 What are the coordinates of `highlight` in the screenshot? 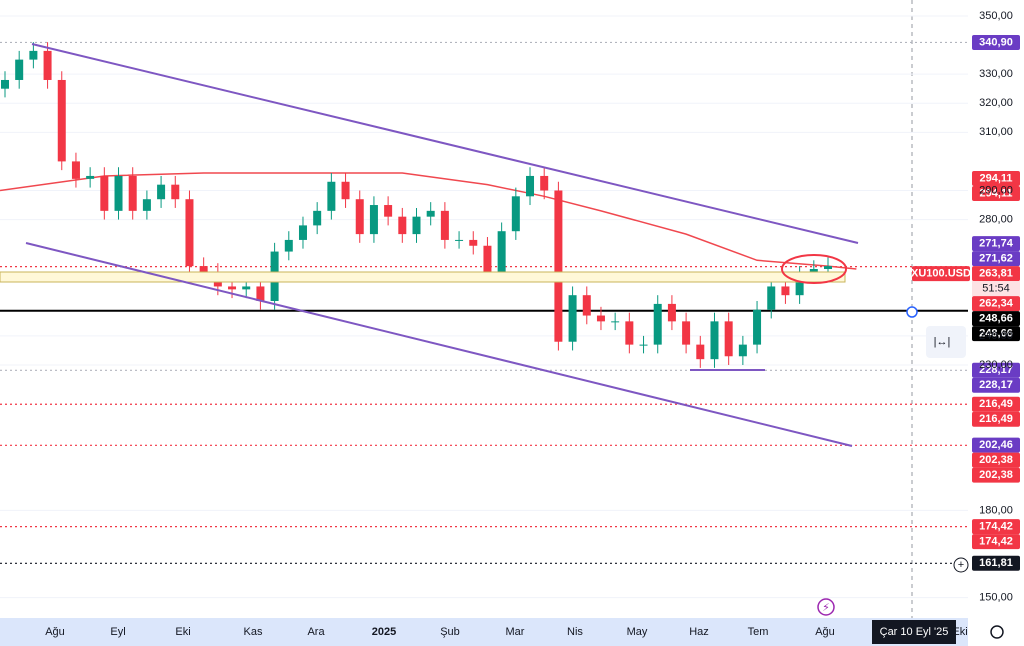 It's located at (814, 269).